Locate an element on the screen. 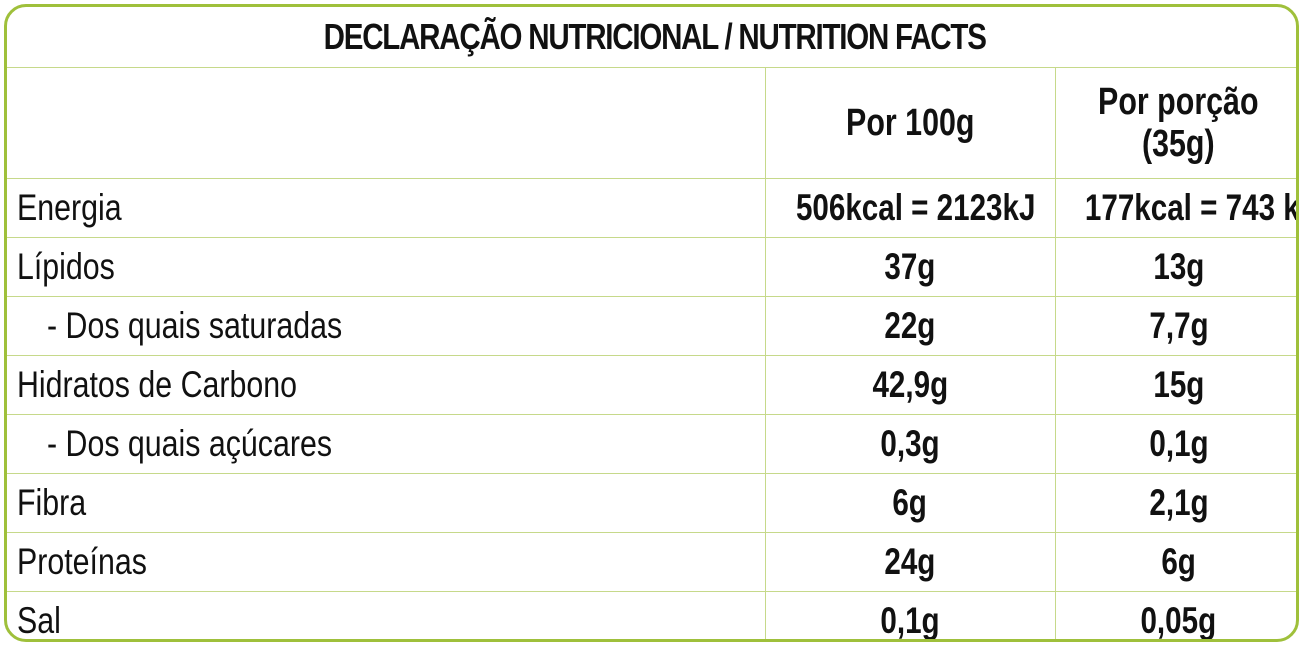 This screenshot has width=1306, height=650. row-value-per-100g-cell: 0,1g is located at coordinates (910, 616).